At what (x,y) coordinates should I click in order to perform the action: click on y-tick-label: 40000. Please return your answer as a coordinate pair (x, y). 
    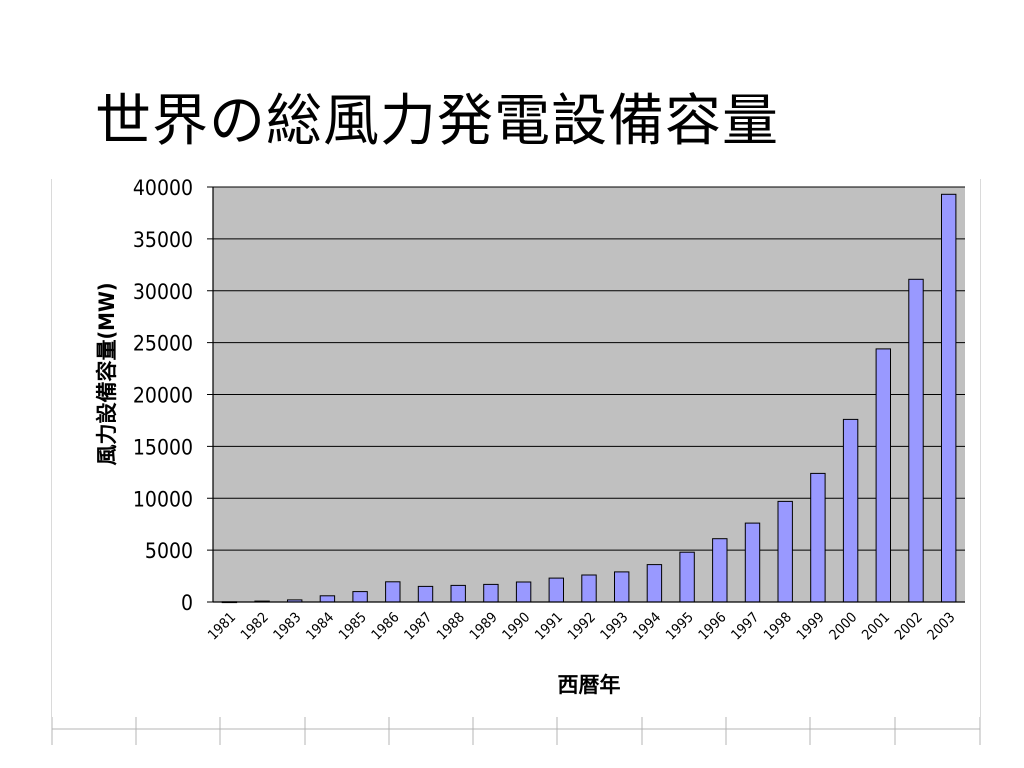
    Looking at the image, I should click on (163, 188).